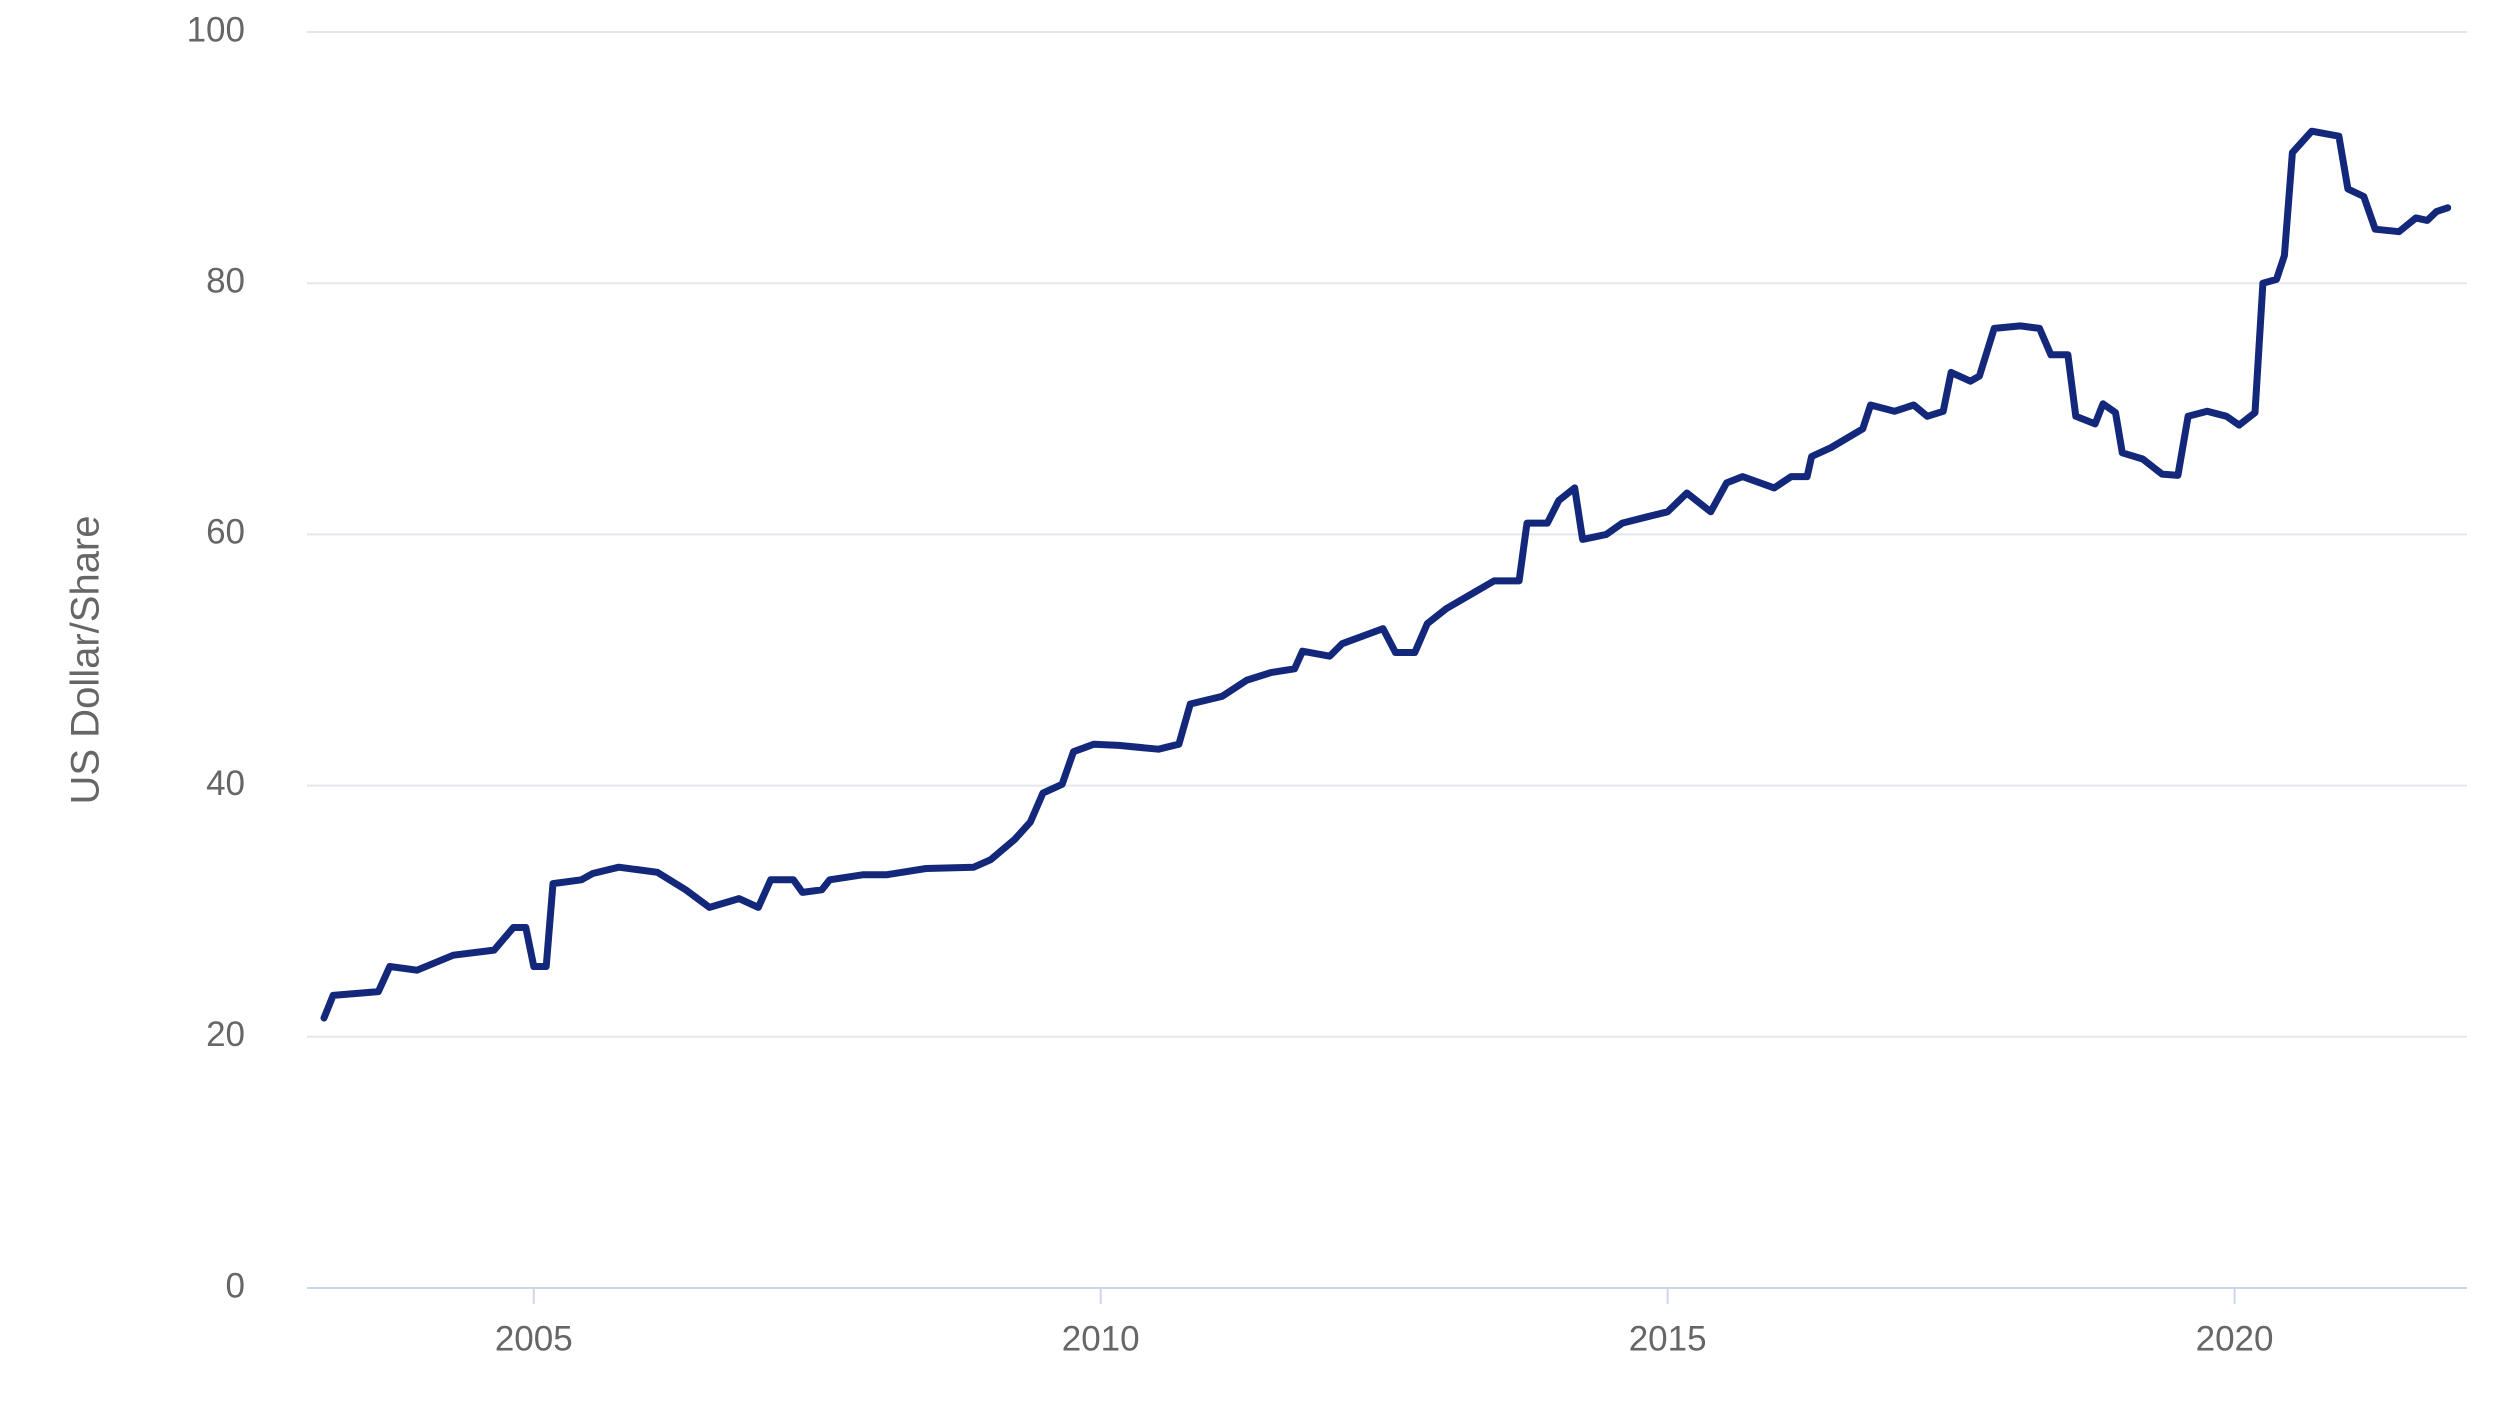  What do you see at coordinates (225, 783) in the screenshot?
I see `y-tick-label: 40` at bounding box center [225, 783].